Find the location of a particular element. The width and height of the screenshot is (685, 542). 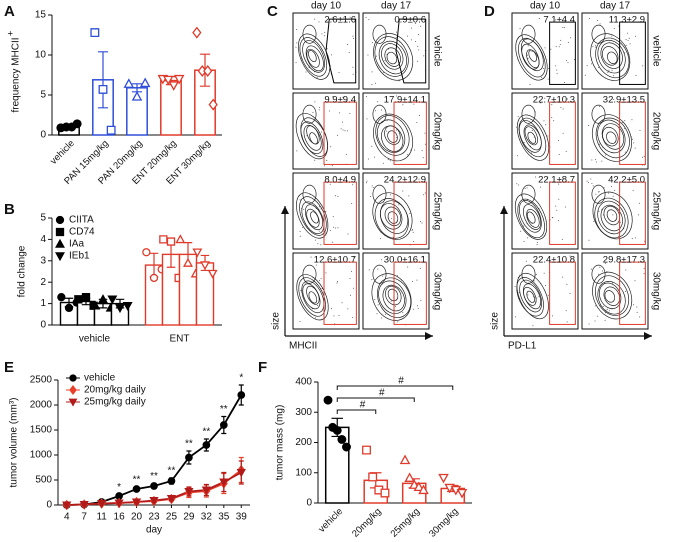

y-tick-label: 400 is located at coordinates (303, 382).